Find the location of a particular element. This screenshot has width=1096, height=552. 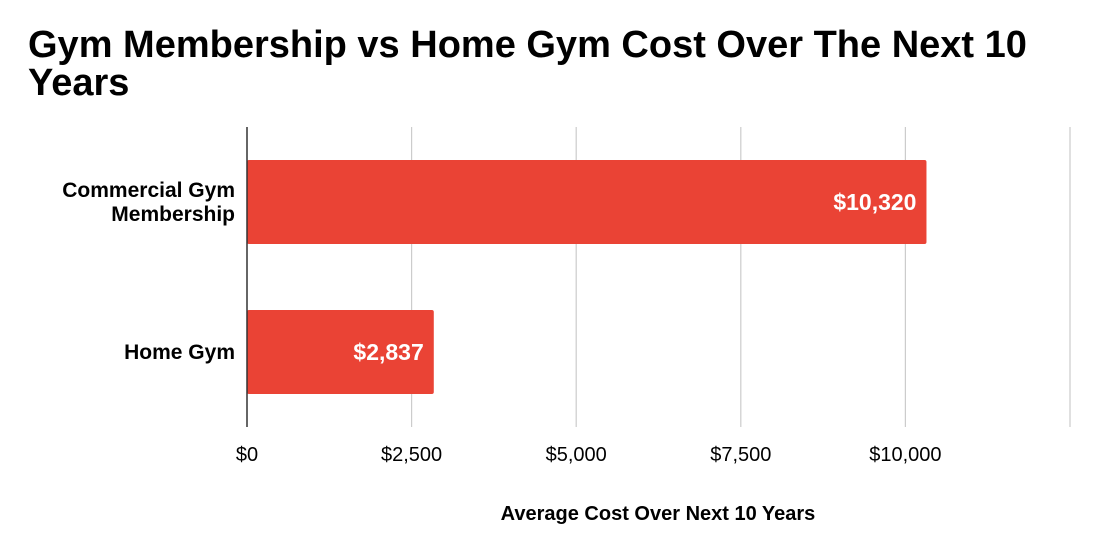

x-tick-labels: $0 $2,500 $5,000 $7,500 $10,000 is located at coordinates (589, 455).